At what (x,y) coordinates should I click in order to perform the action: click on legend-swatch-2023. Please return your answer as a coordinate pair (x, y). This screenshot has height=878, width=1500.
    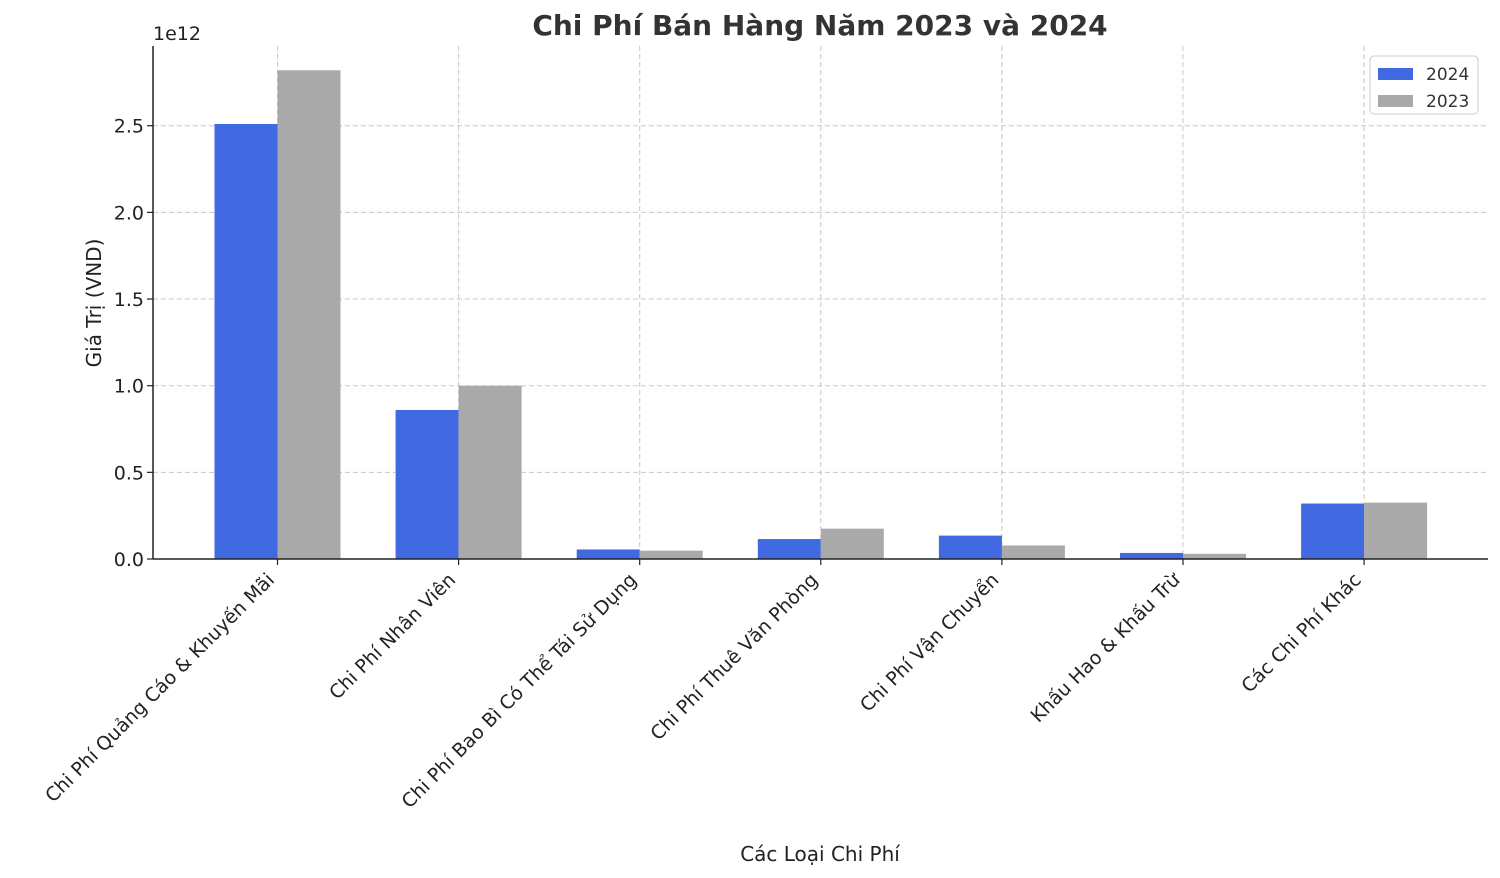
    Looking at the image, I should click on (1395, 101).